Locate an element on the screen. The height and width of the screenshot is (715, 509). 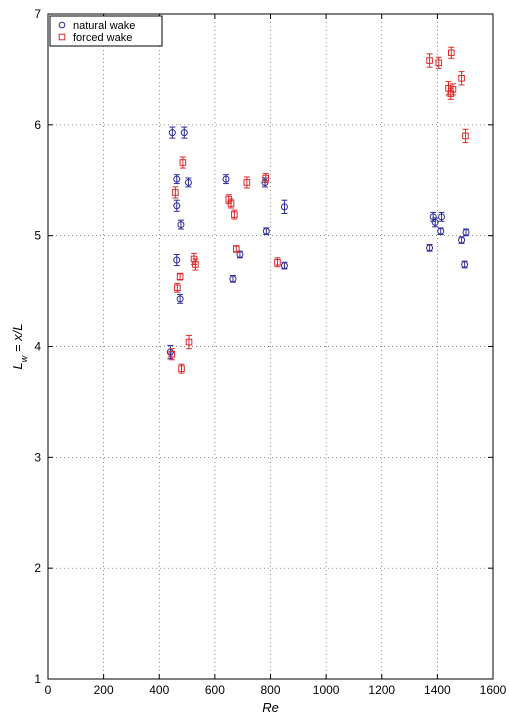
y-tick-label: 1 is located at coordinates (37, 679).